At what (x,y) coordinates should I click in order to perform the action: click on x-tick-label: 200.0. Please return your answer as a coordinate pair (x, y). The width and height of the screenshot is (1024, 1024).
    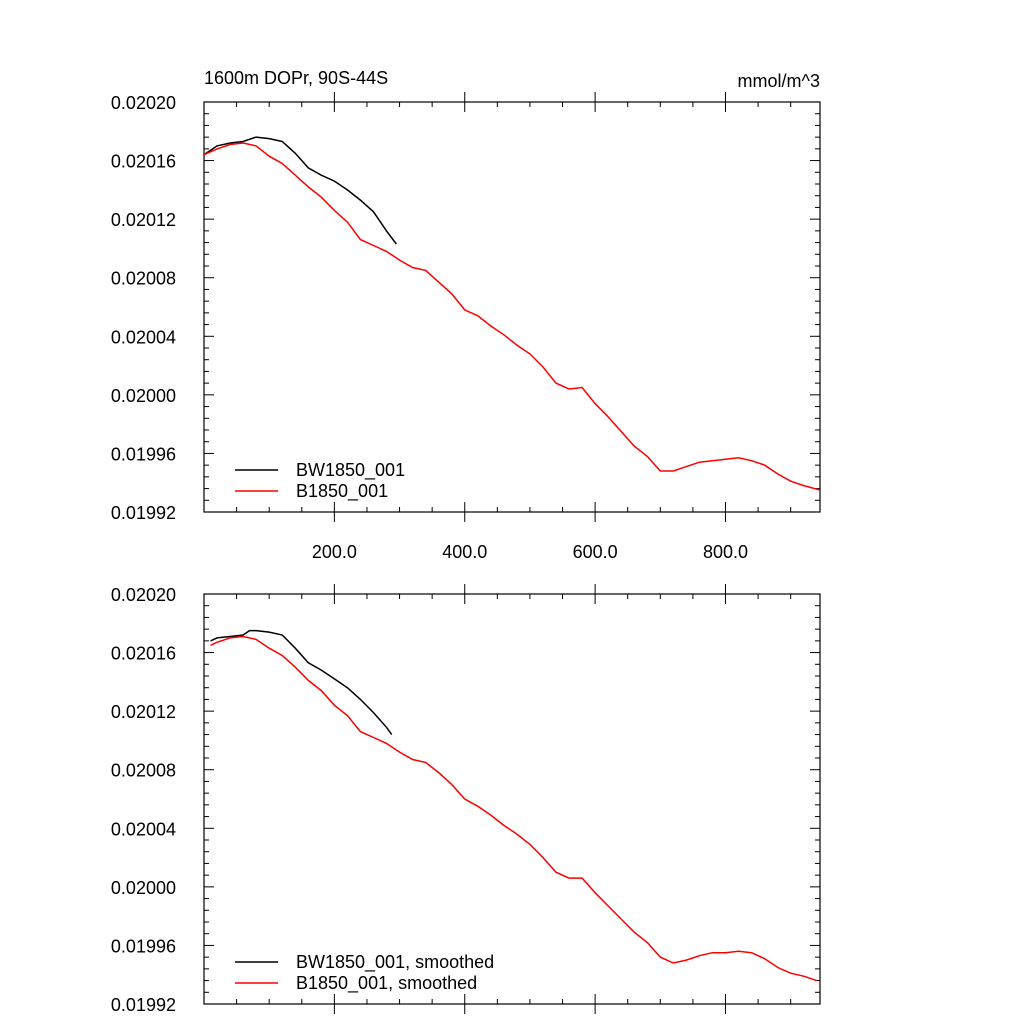
    Looking at the image, I should click on (334, 552).